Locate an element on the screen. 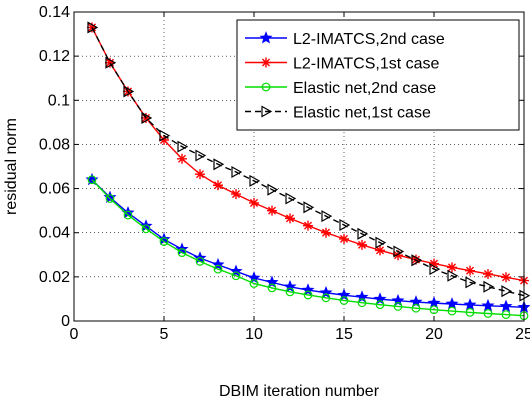  x-tick-label: 15 is located at coordinates (344, 334).